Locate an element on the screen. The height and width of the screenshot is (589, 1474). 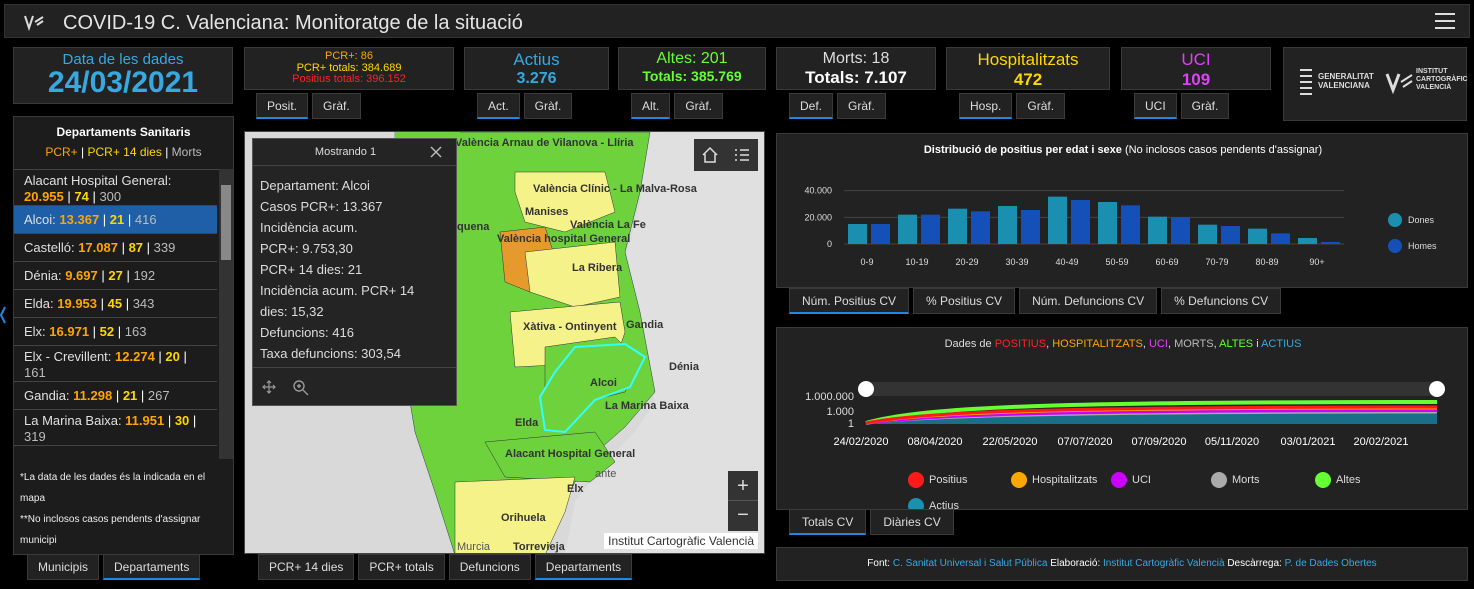
close-icon is located at coordinates (436, 152).